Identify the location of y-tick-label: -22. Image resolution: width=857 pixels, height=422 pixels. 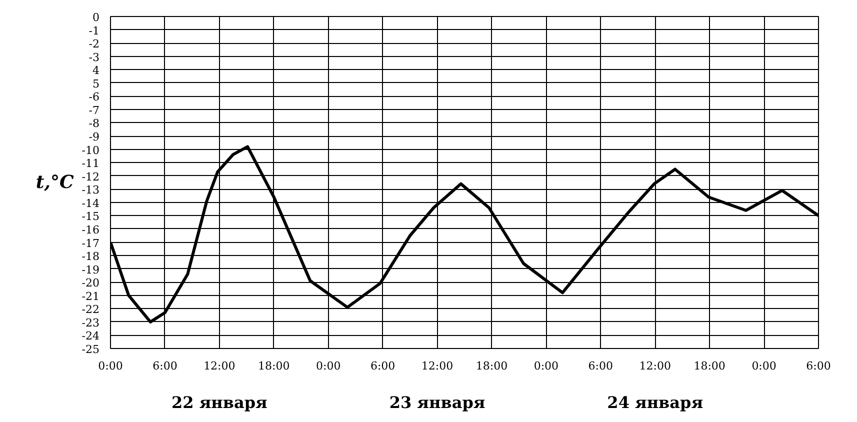
(91, 309).